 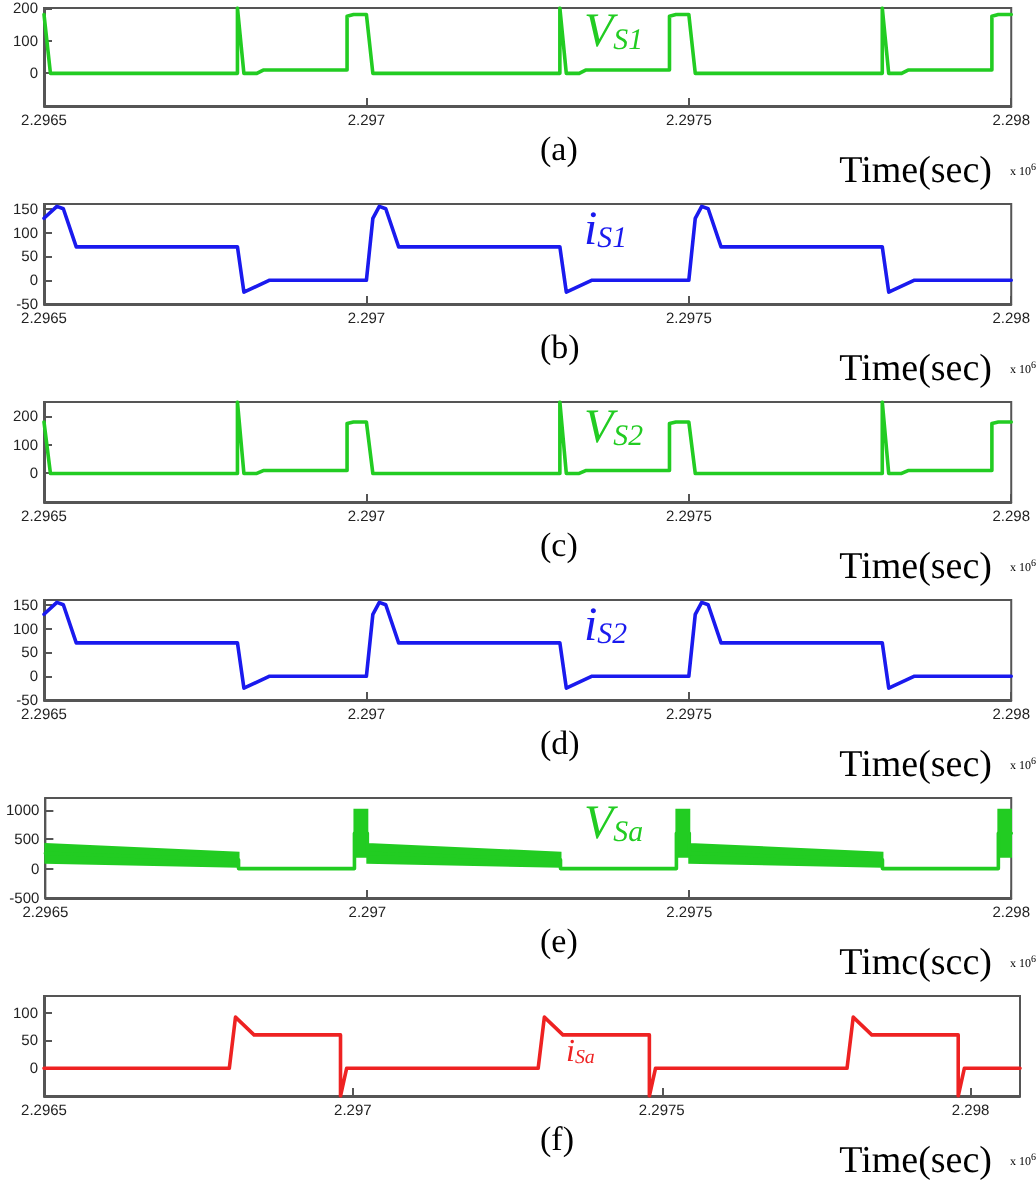 What do you see at coordinates (557, 1139) in the screenshot?
I see `text: (f)` at bounding box center [557, 1139].